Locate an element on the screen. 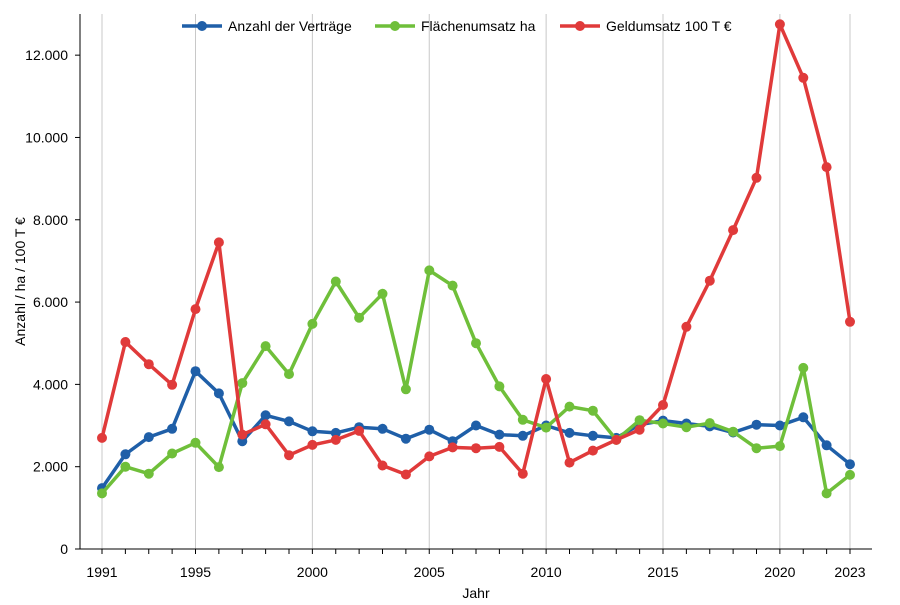 Image resolution: width=900 pixels, height=605 pixels. x-tick-label: 2015 is located at coordinates (662, 572).